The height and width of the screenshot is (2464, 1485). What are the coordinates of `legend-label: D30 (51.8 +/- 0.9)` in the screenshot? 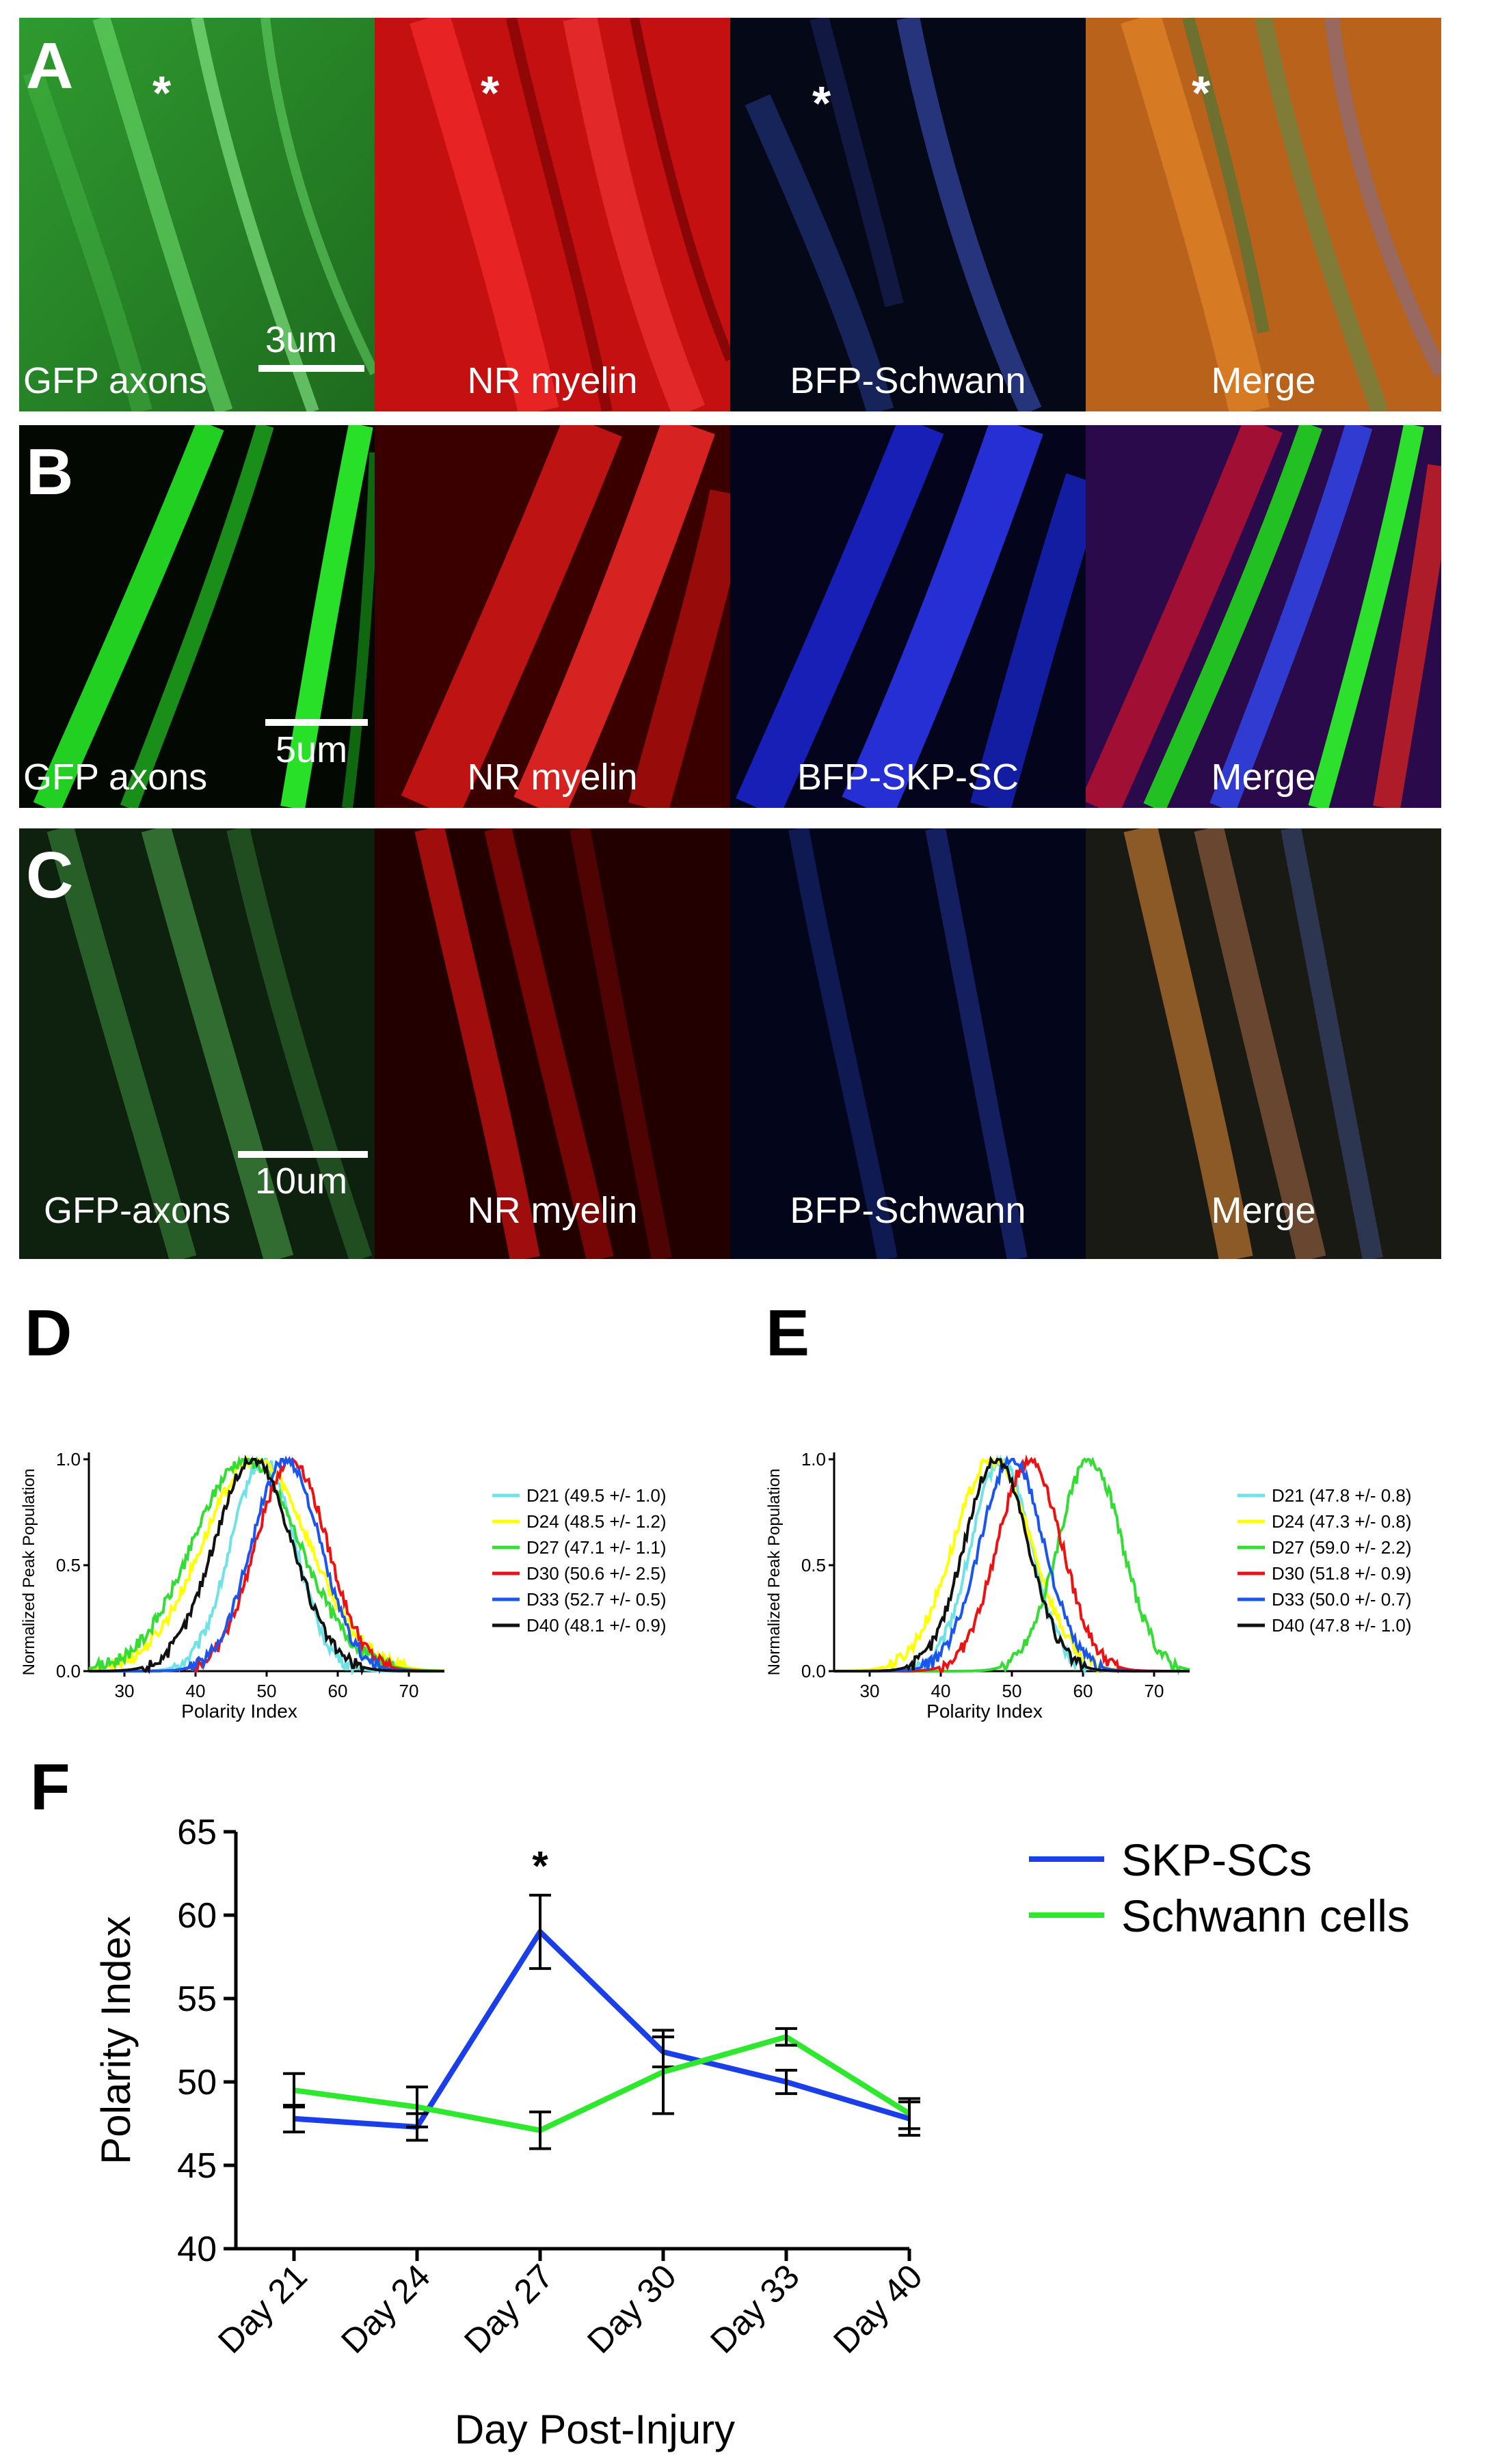 It's located at (1342, 1573).